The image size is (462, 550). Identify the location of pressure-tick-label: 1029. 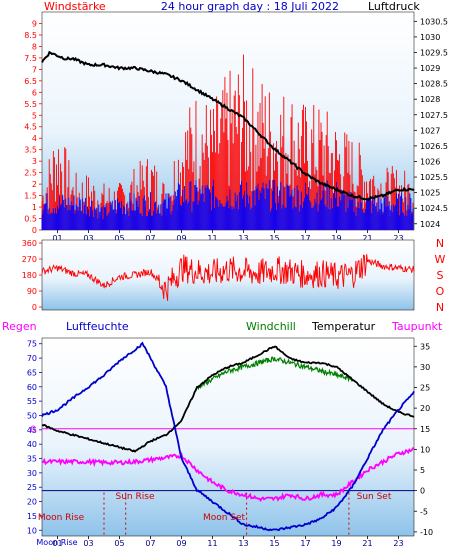
(430, 68).